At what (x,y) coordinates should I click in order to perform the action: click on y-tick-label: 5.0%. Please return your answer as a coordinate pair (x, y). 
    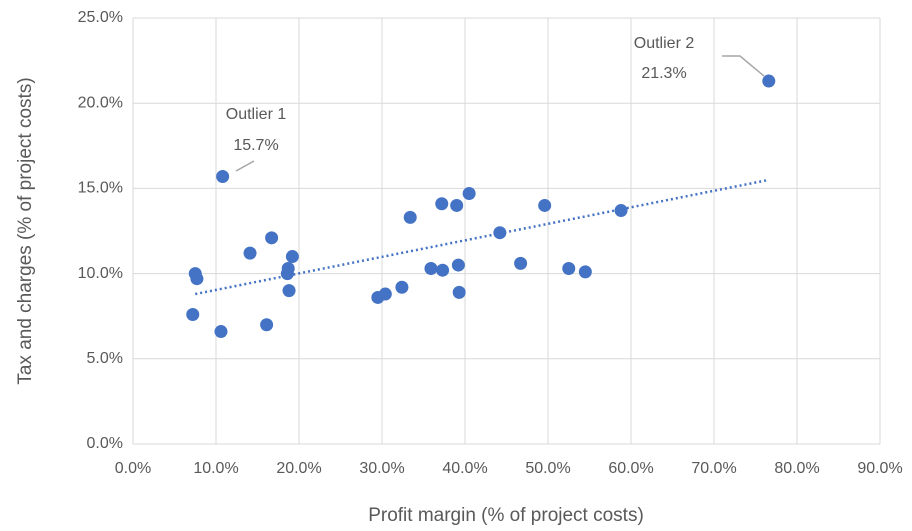
    Looking at the image, I should click on (105, 358).